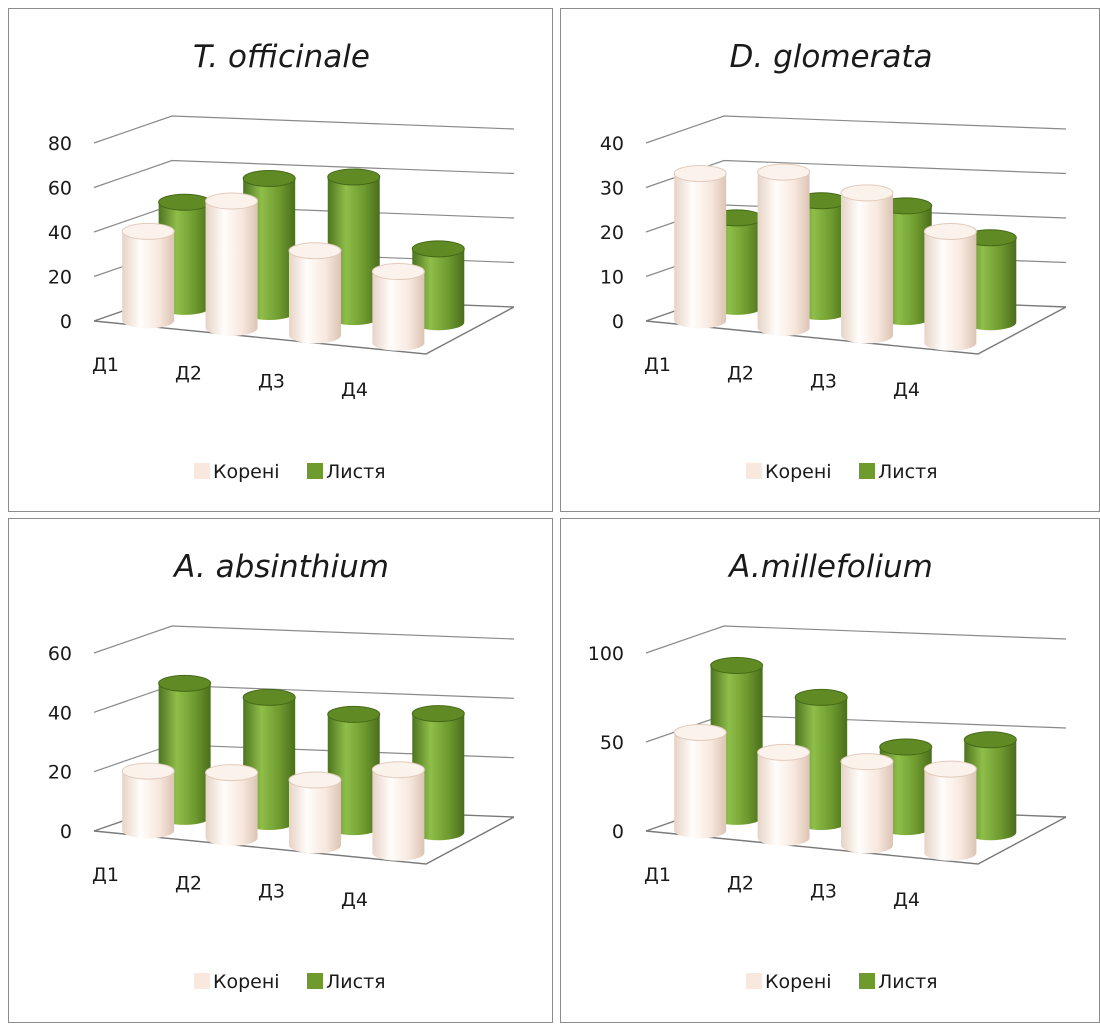 The width and height of the screenshot is (1100, 1024). What do you see at coordinates (831, 57) in the screenshot?
I see `chart-title: D. glomerata` at bounding box center [831, 57].